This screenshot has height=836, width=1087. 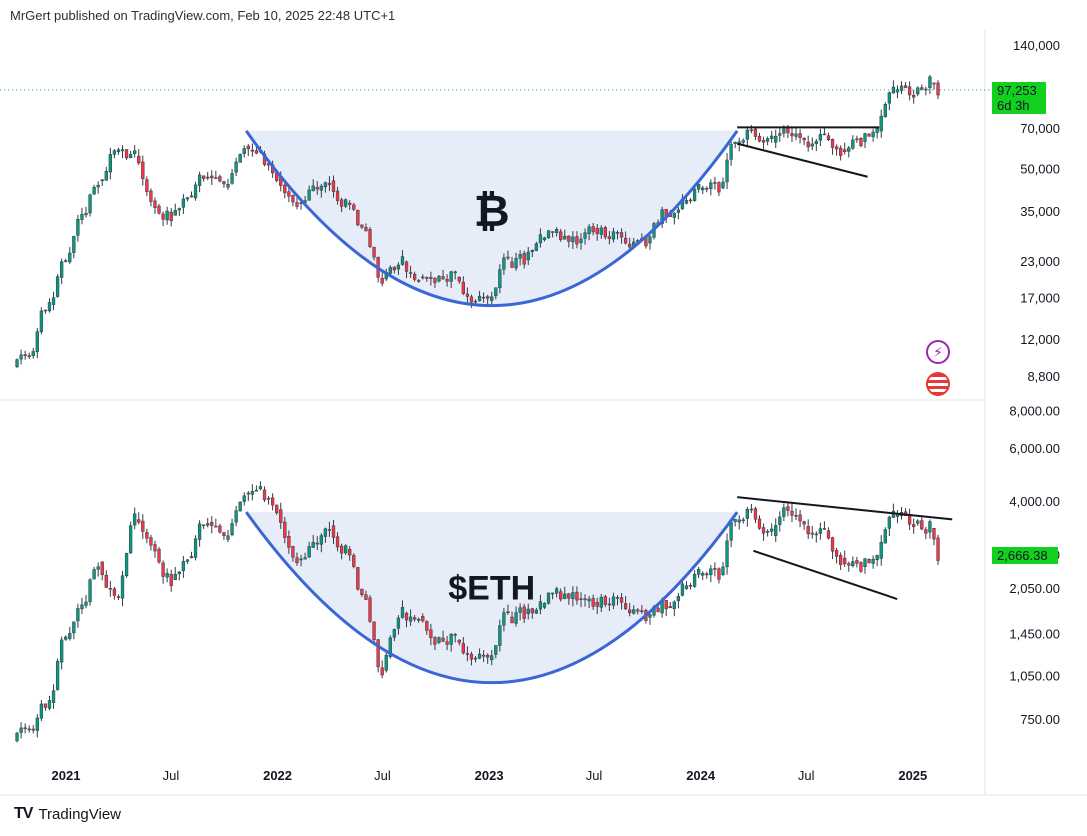 What do you see at coordinates (489, 775) in the screenshot?
I see `x-tick-label: 2023` at bounding box center [489, 775].